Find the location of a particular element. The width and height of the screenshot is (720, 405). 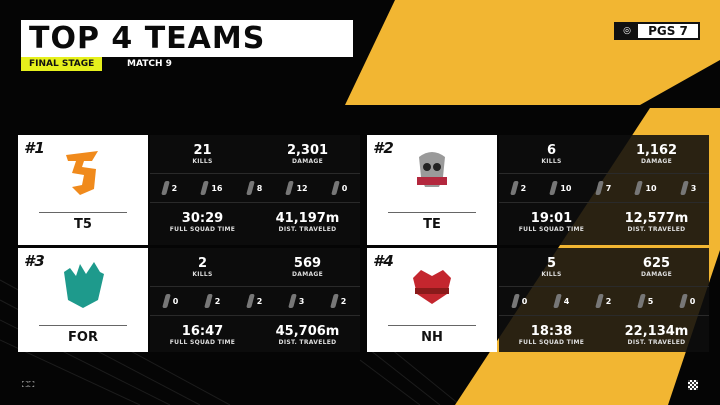

kills-value: 6 is located at coordinates (551, 150).